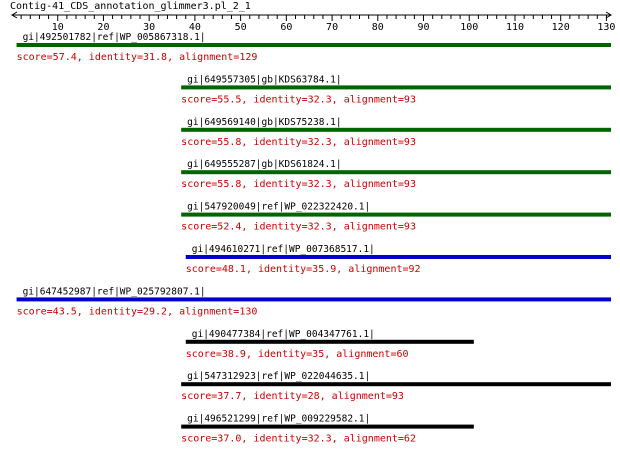 The image size is (620, 461). I want to click on axis-tick-label: 90, so click(424, 27).